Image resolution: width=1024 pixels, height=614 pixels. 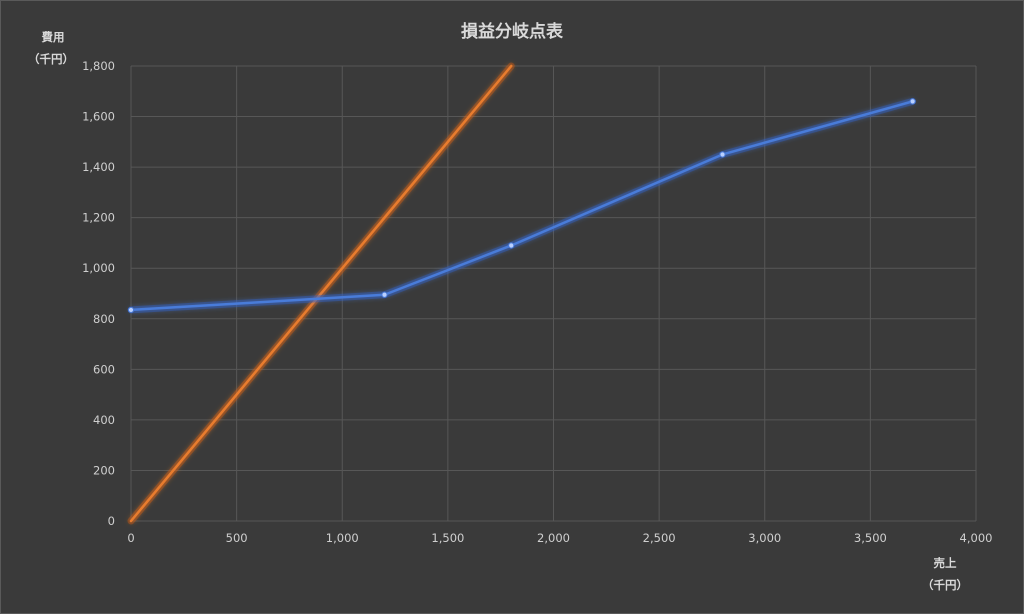 I want to click on x-tick-label: 4,000, so click(x=976, y=538).